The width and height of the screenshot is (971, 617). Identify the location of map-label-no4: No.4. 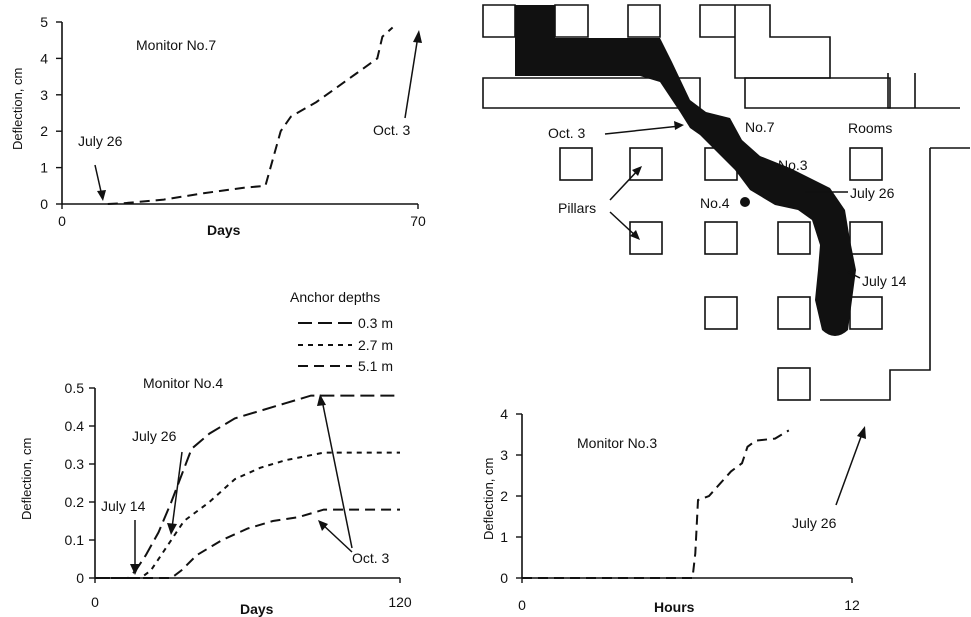
(715, 203).